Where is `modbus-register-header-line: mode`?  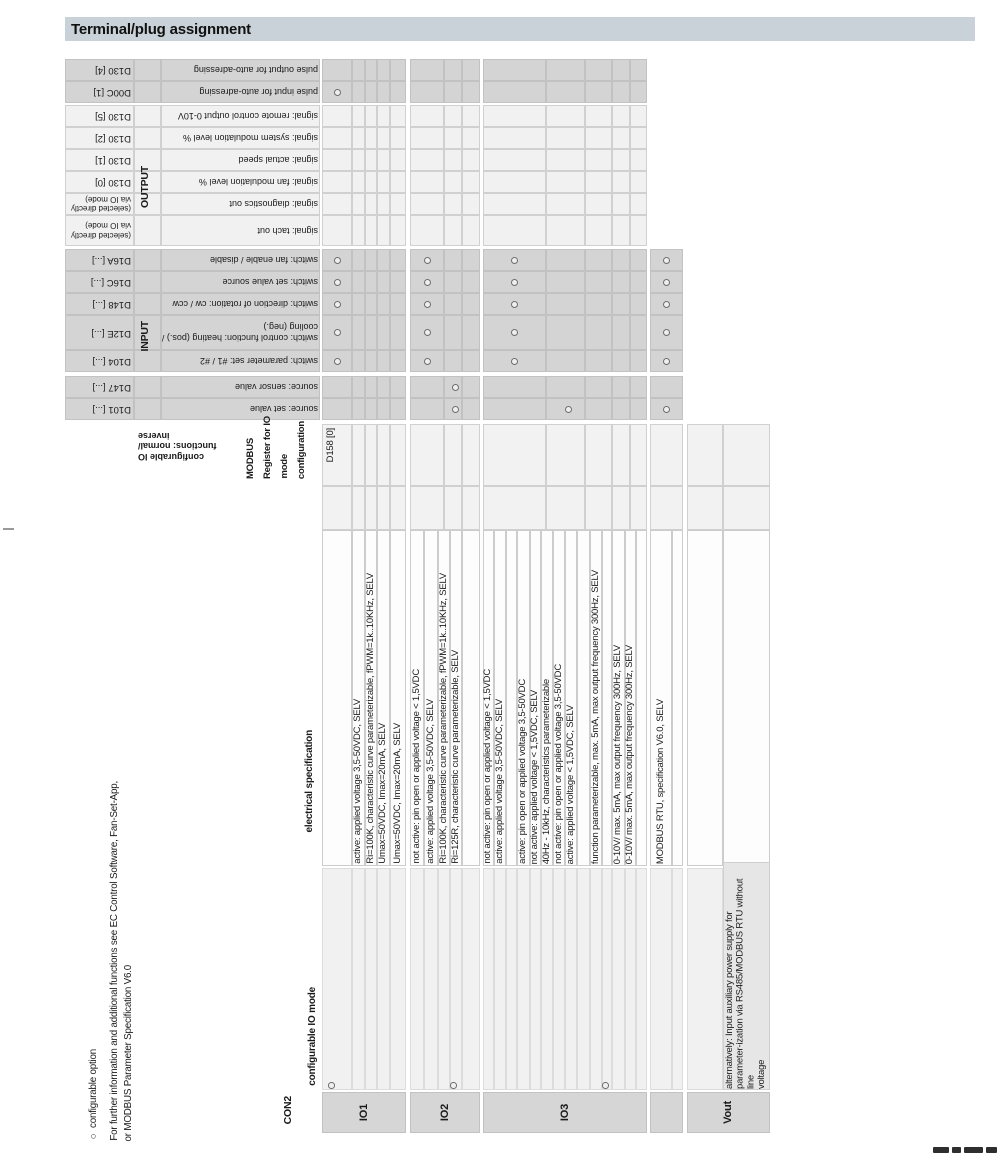 modbus-register-header-line: mode is located at coordinates (285, 447).